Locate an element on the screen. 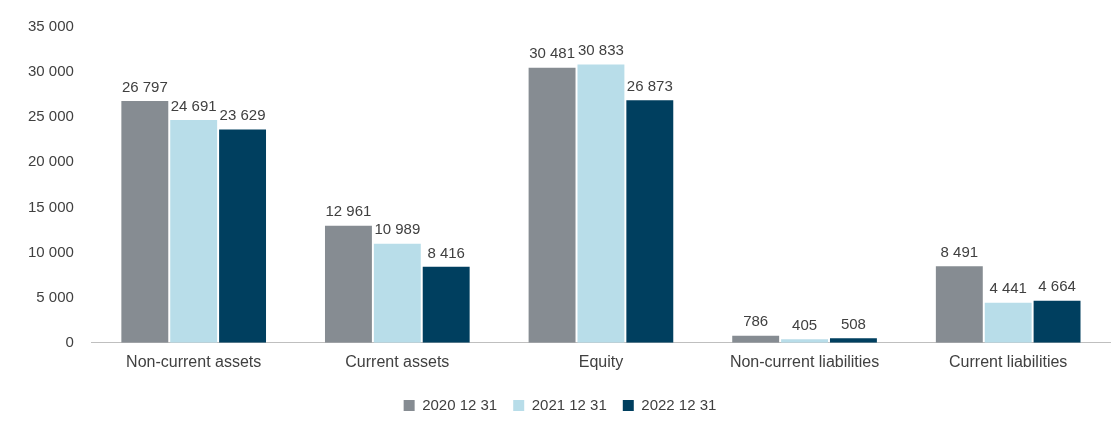 The height and width of the screenshot is (427, 1120). y-tick-label: 15 000 is located at coordinates (50, 206).